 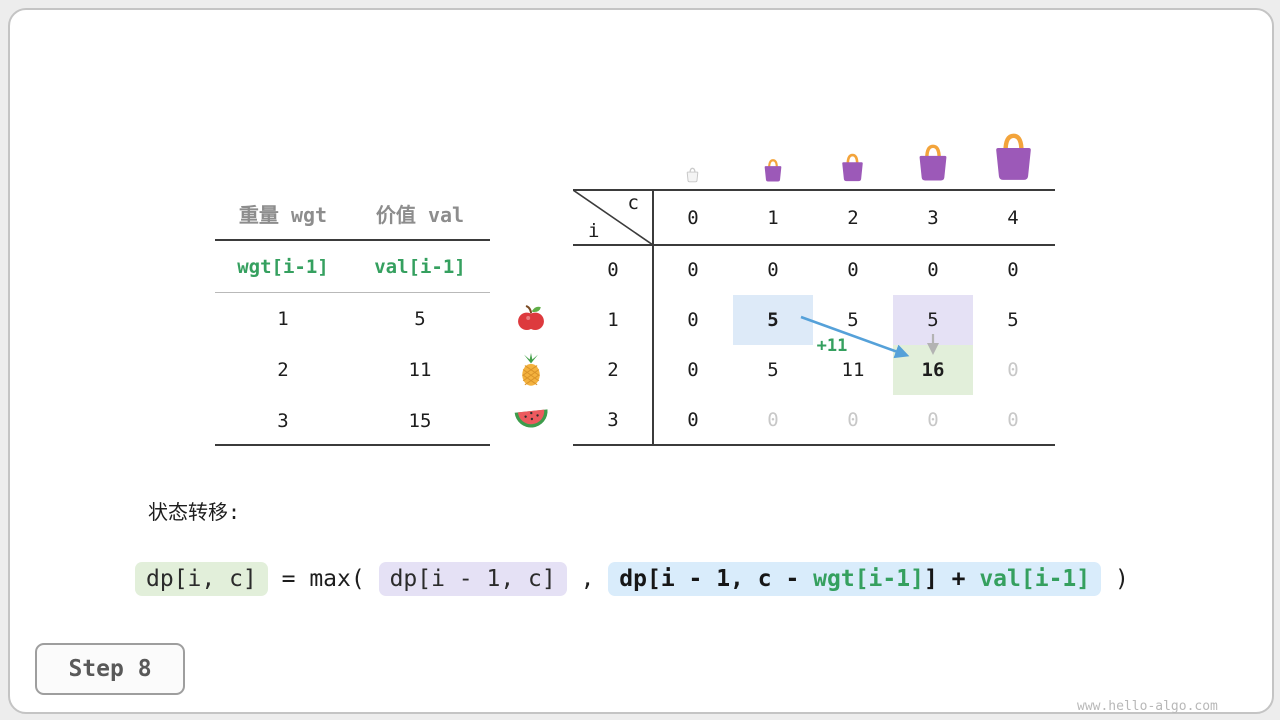 What do you see at coordinates (832, 346) in the screenshot?
I see `arrow-value-label: +11` at bounding box center [832, 346].